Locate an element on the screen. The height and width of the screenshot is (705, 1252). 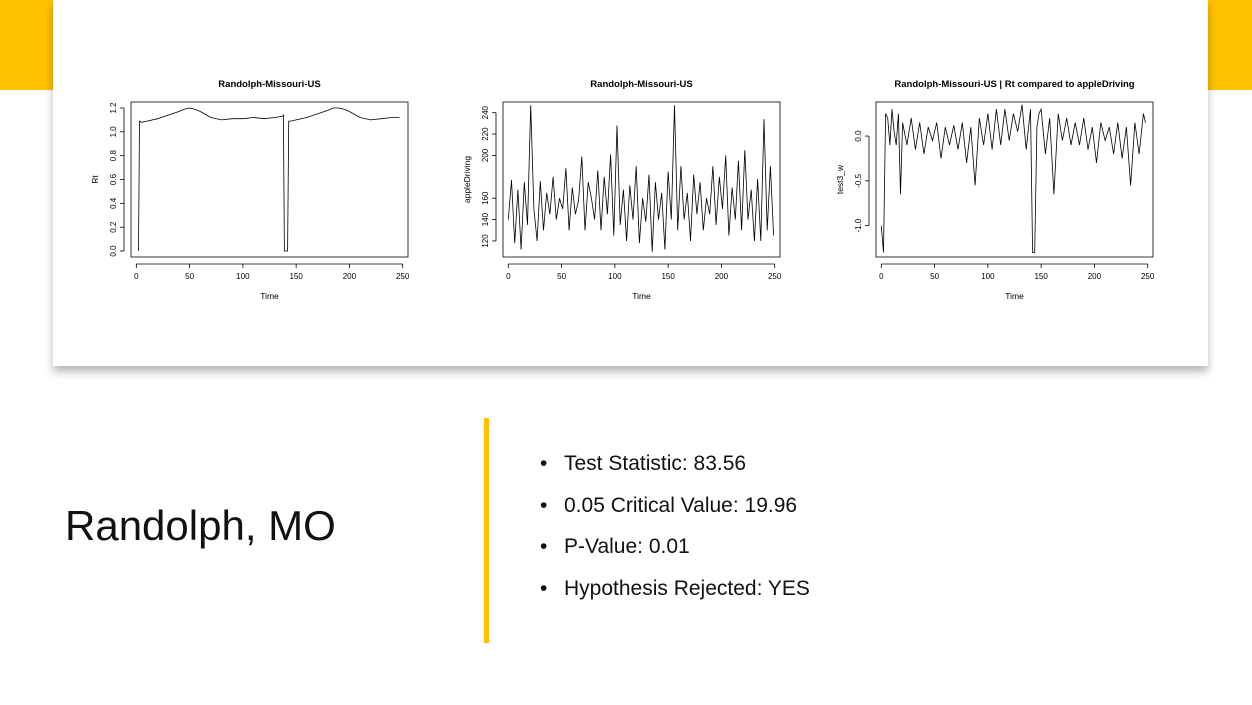
y-axis-label: appleDriving is located at coordinates (467, 180).